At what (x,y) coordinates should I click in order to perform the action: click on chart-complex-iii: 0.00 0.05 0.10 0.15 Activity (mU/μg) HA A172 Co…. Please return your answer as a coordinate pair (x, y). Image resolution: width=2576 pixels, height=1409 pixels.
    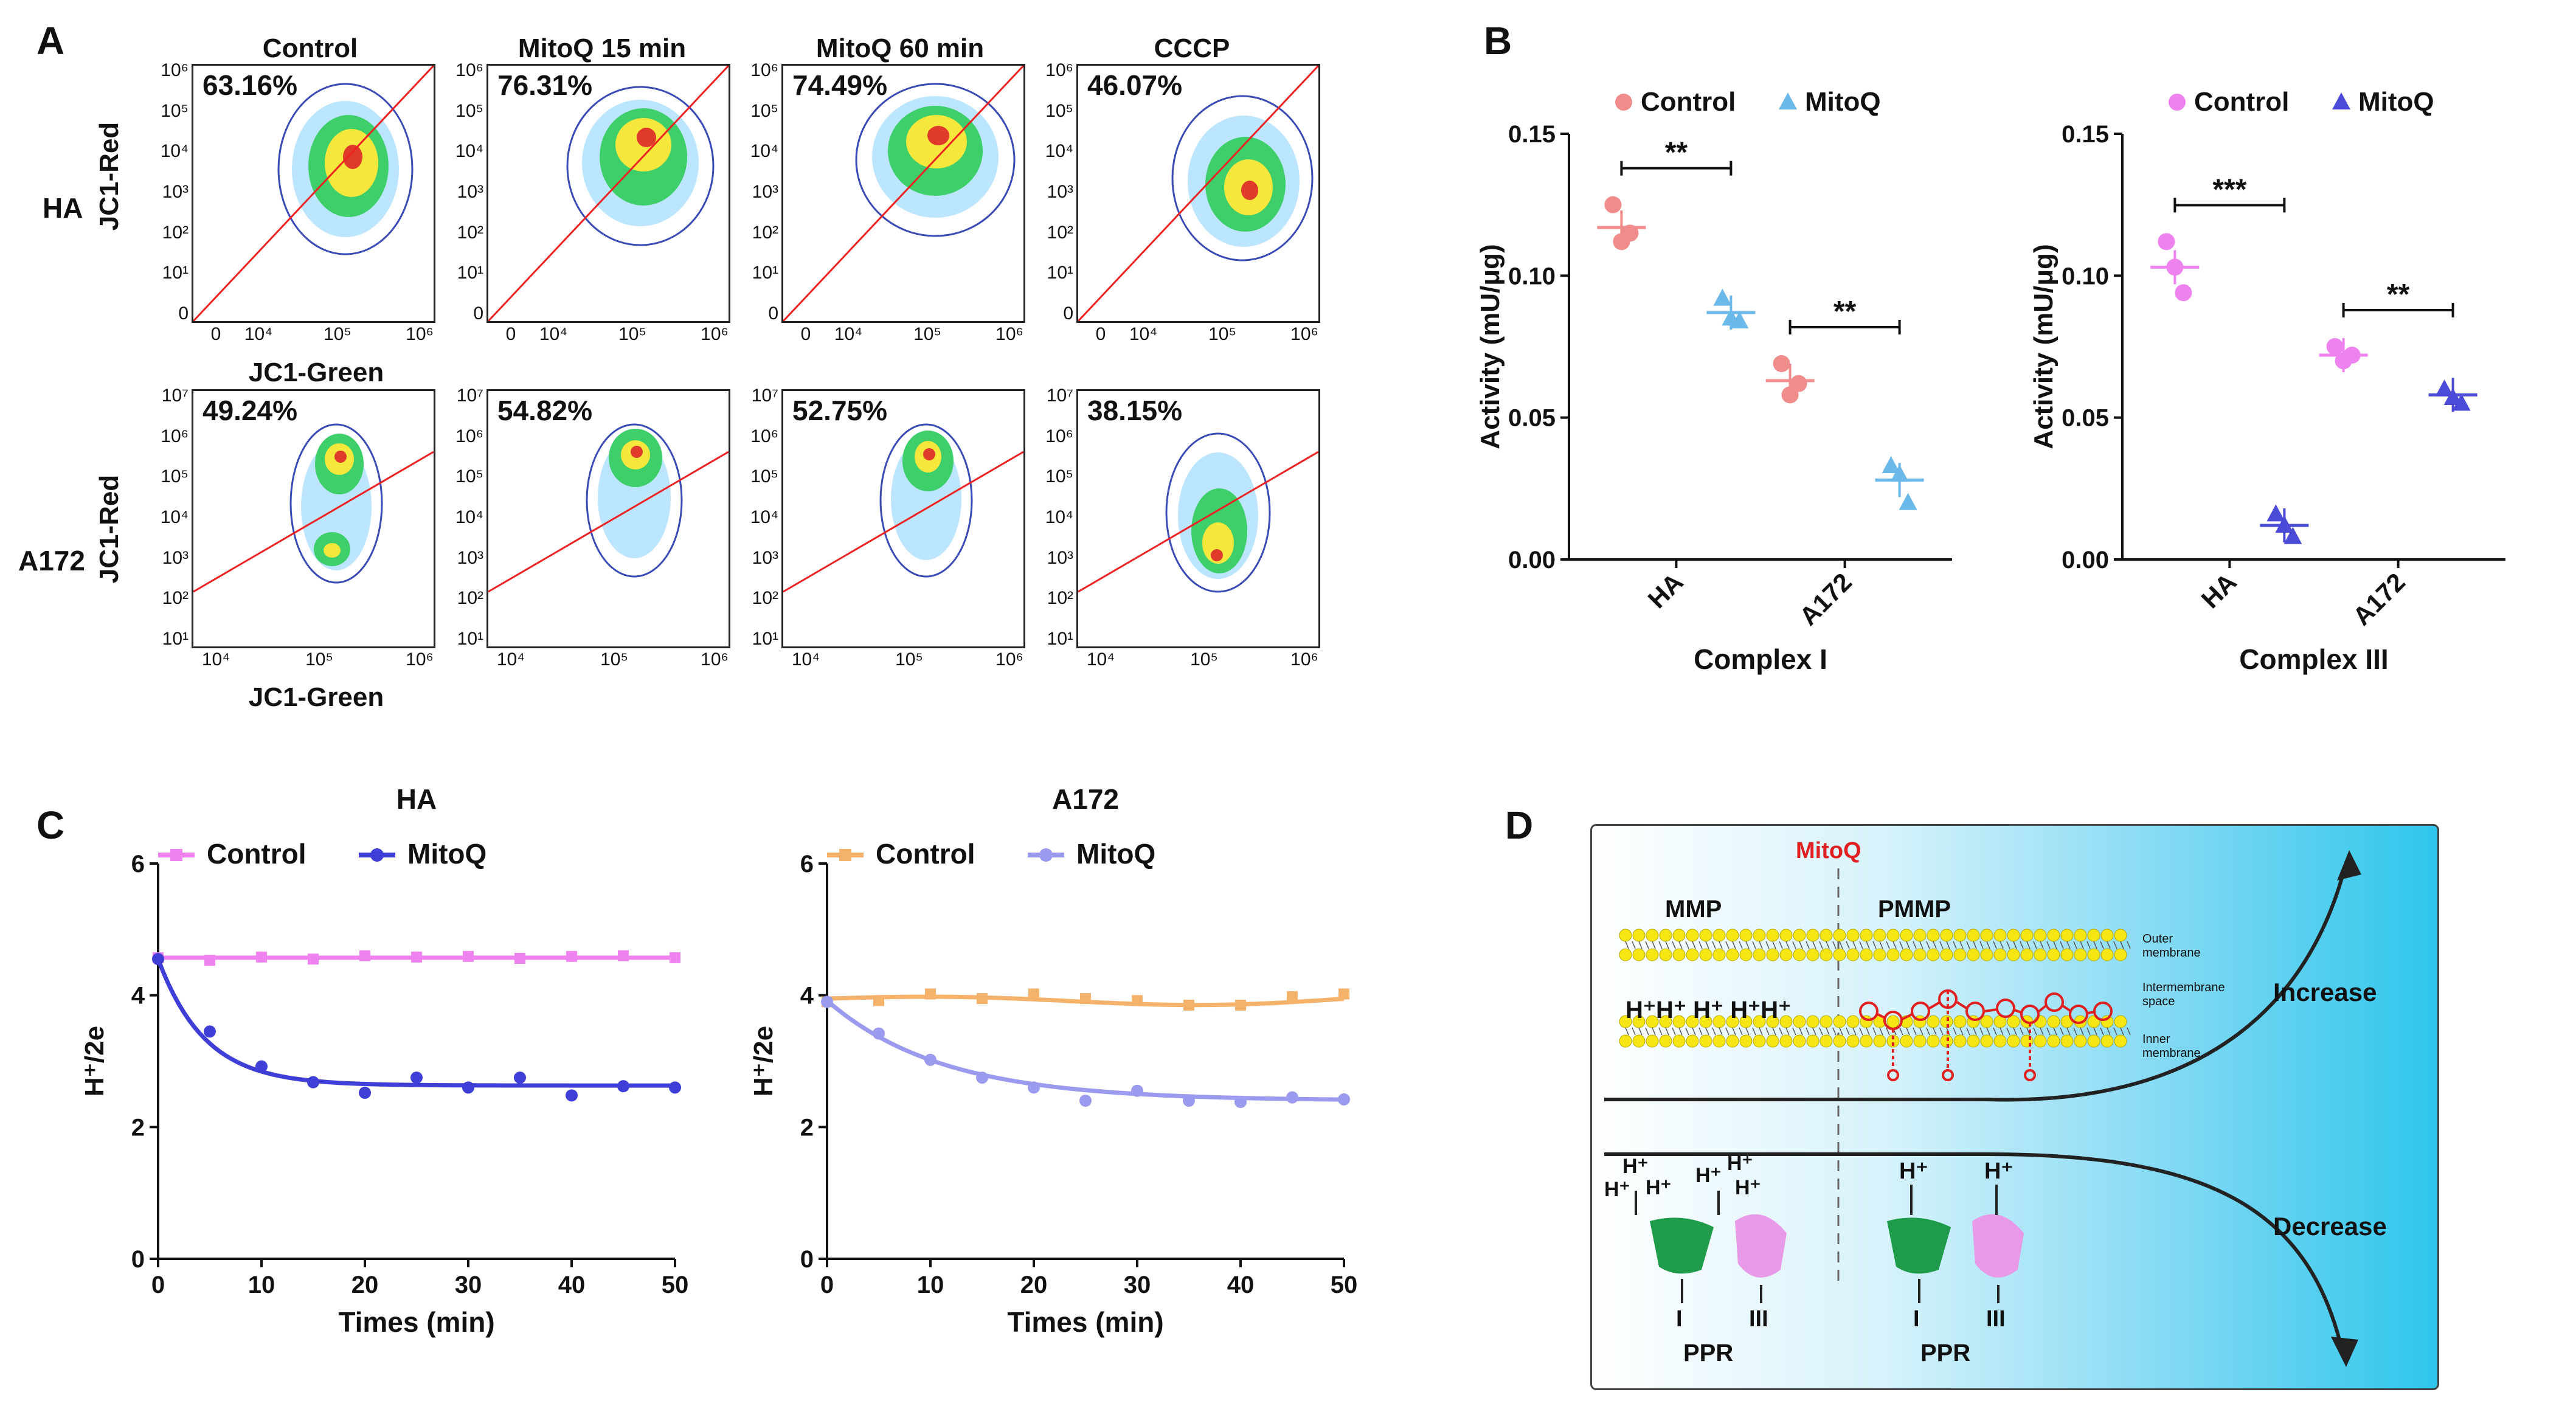
    Looking at the image, I should click on (2267, 381).